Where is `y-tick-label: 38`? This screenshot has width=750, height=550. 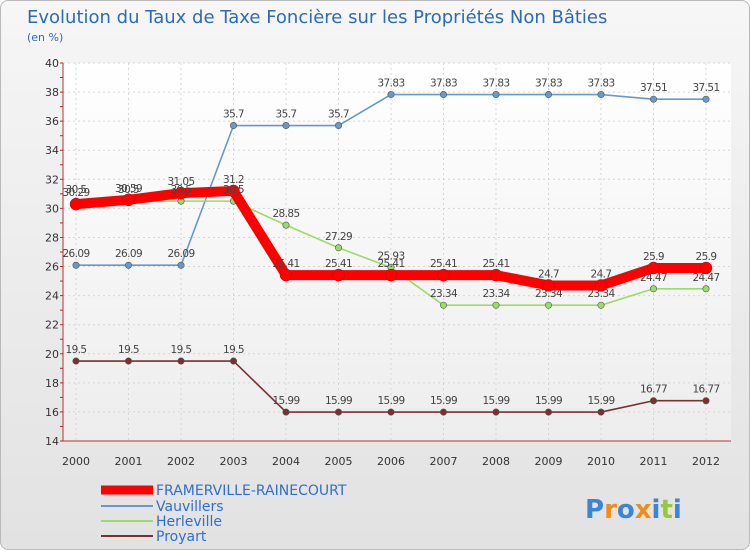 y-tick-label: 38 is located at coordinates (52, 92).